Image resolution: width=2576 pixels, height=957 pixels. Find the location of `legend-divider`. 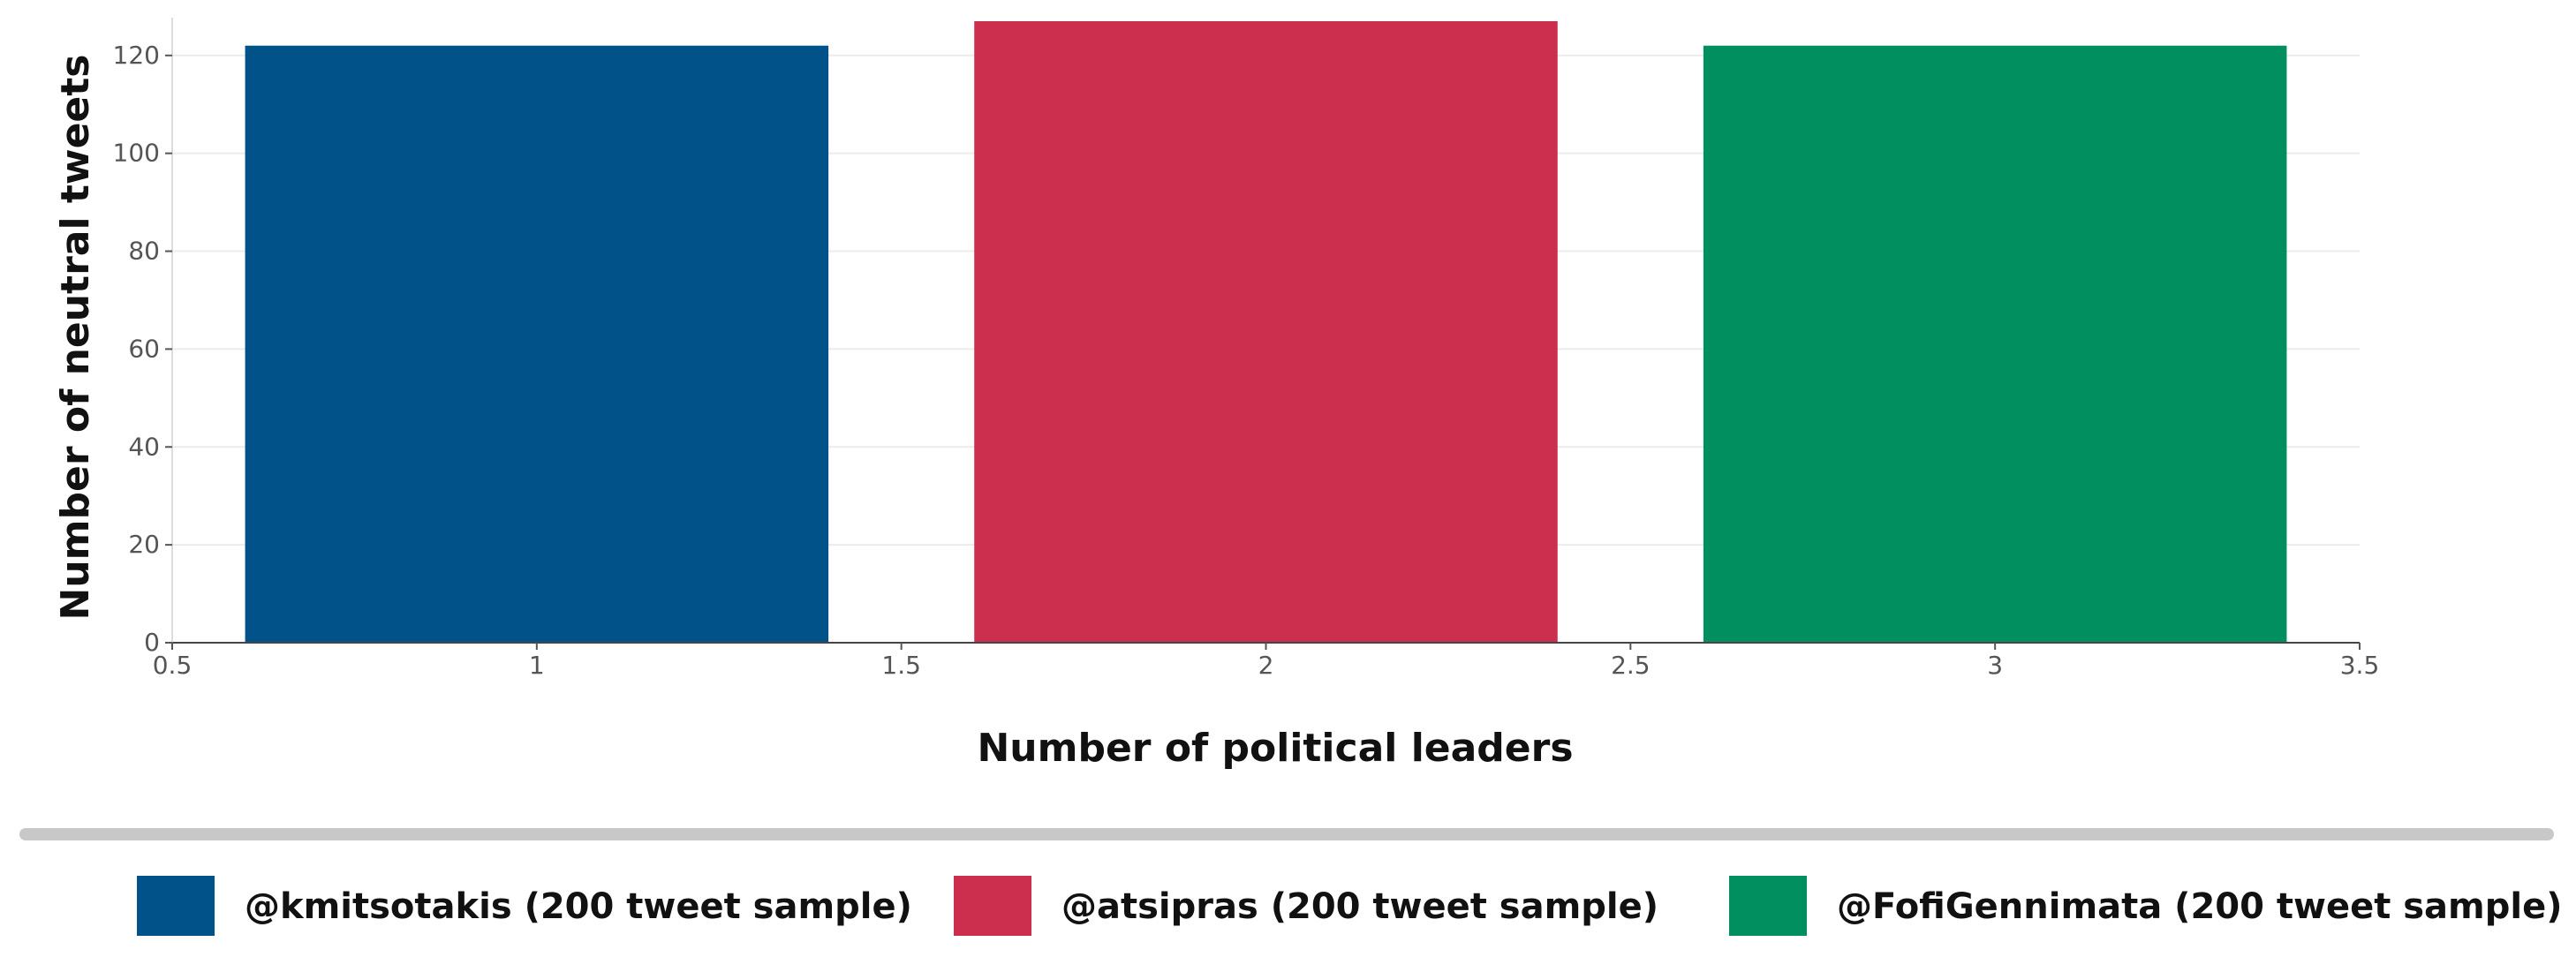

legend-divider is located at coordinates (1286, 834).